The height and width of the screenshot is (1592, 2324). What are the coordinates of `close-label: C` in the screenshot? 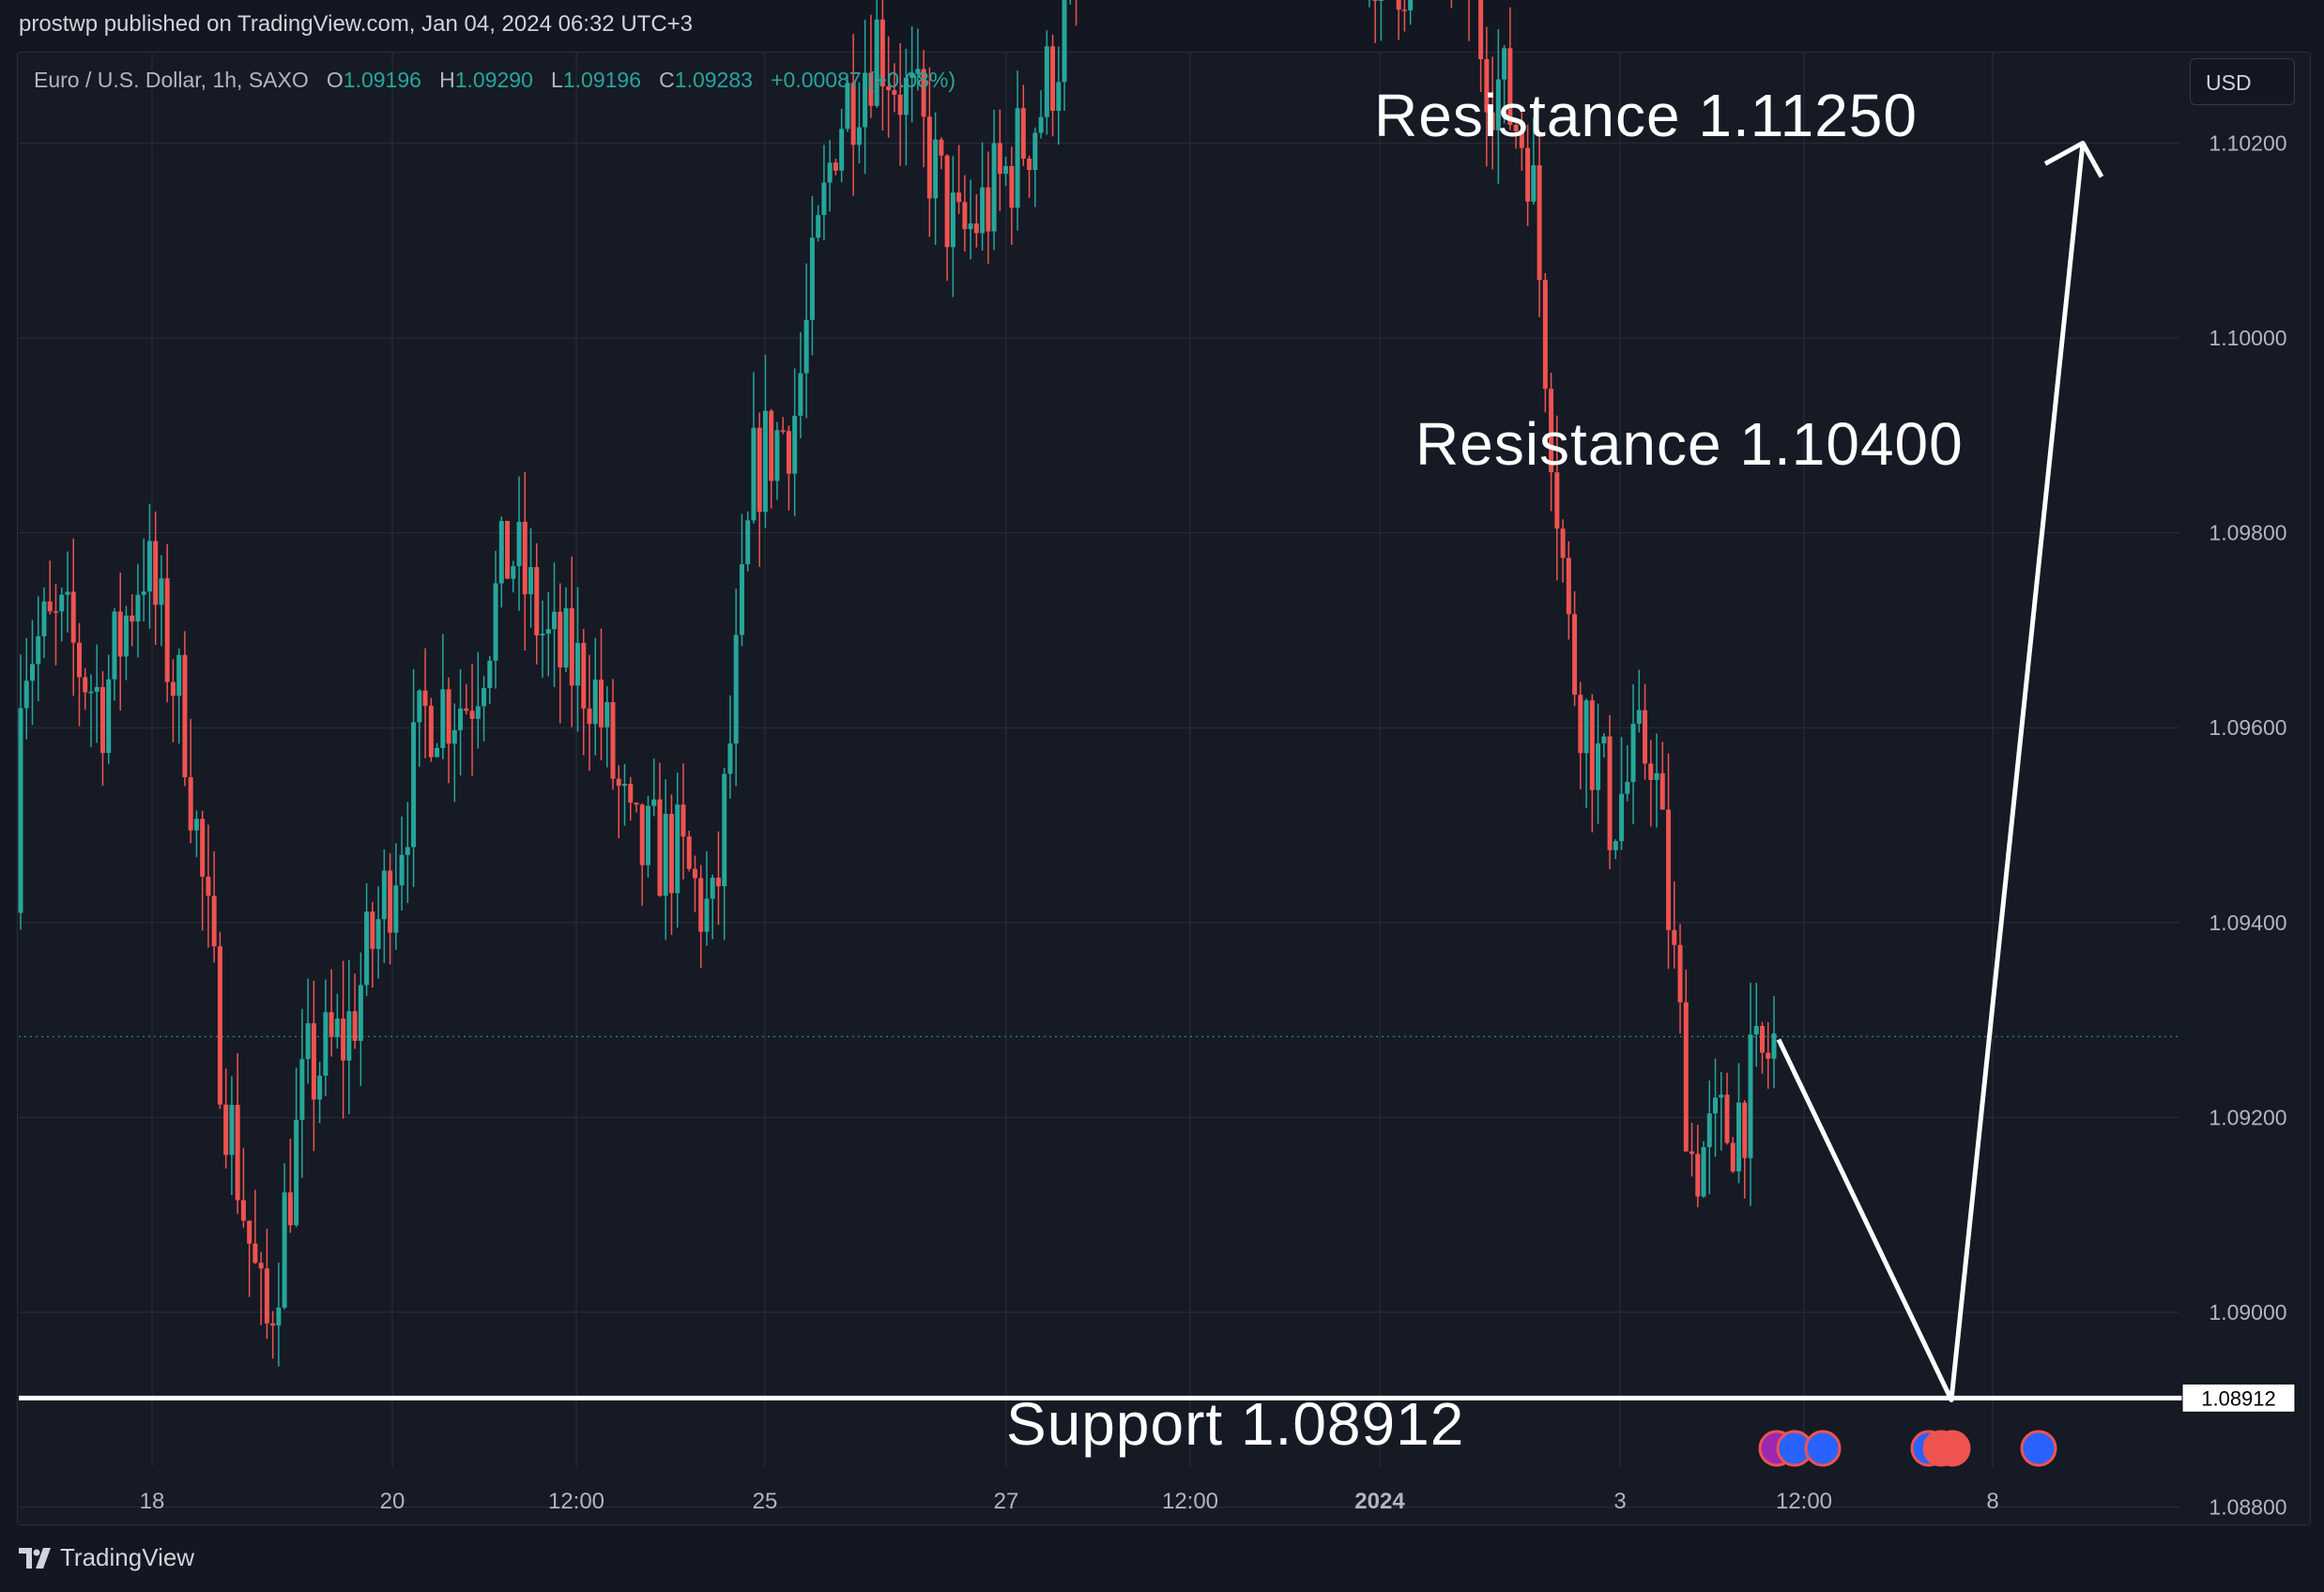 It's located at (667, 80).